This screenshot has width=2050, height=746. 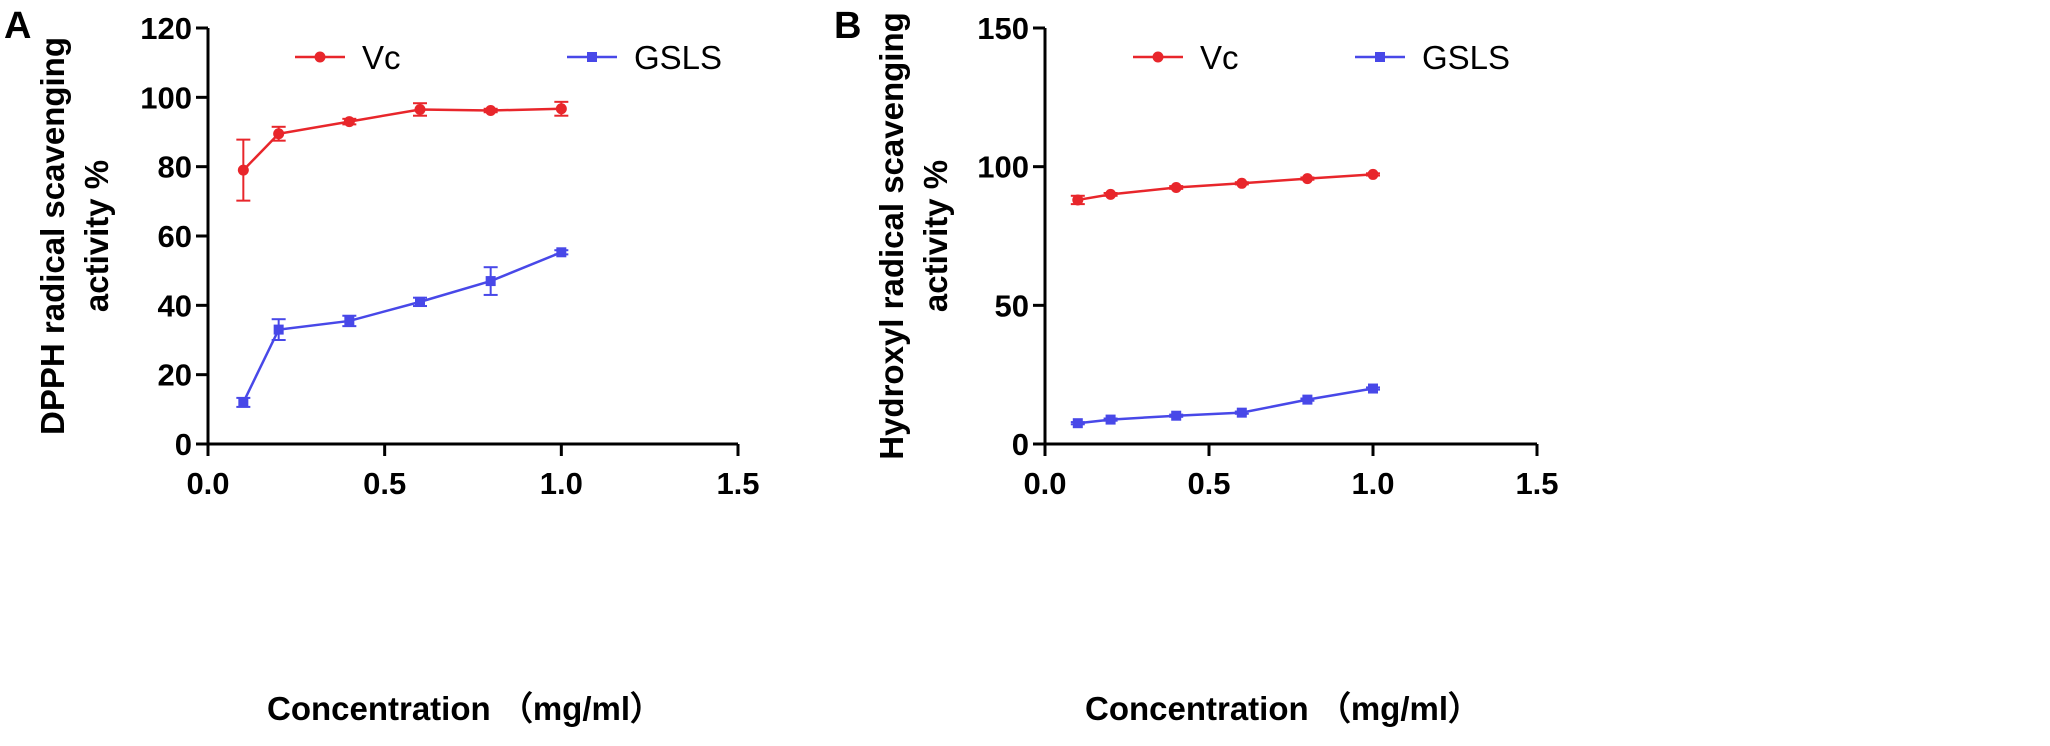 I want to click on panel-b-series-vc-line, so click(x=1225, y=187).